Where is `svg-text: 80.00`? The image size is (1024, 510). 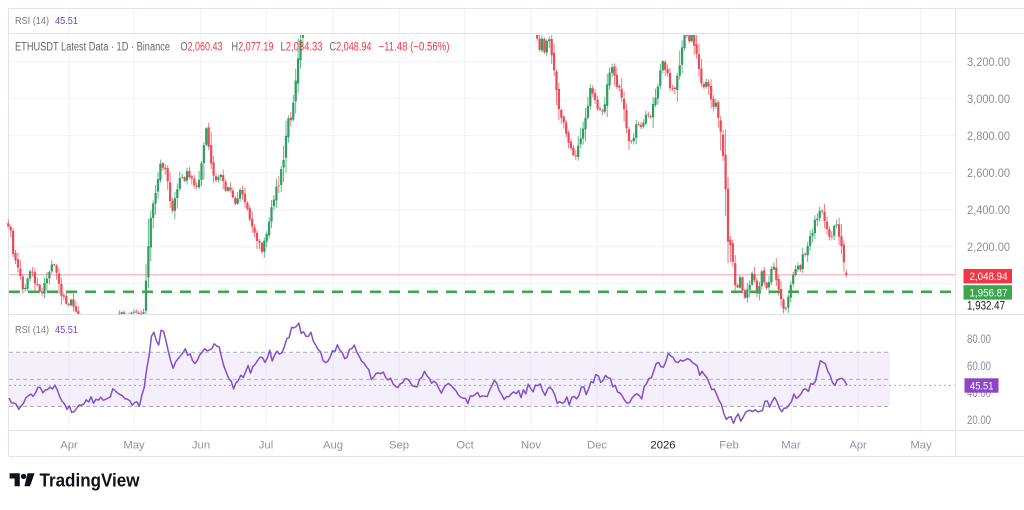 svg-text: 80.00 is located at coordinates (979, 340).